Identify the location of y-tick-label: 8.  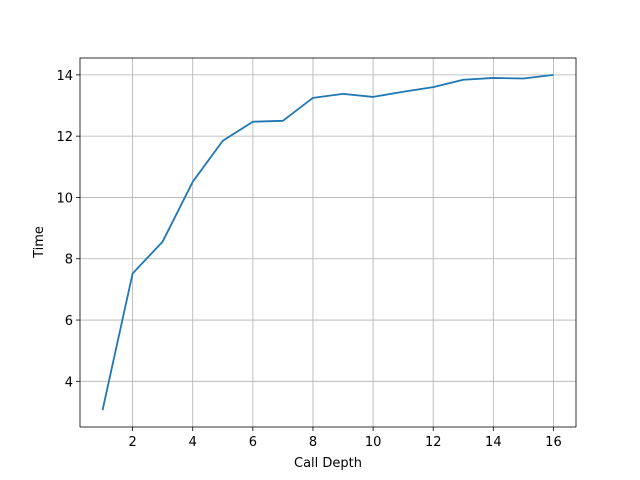
(69, 260).